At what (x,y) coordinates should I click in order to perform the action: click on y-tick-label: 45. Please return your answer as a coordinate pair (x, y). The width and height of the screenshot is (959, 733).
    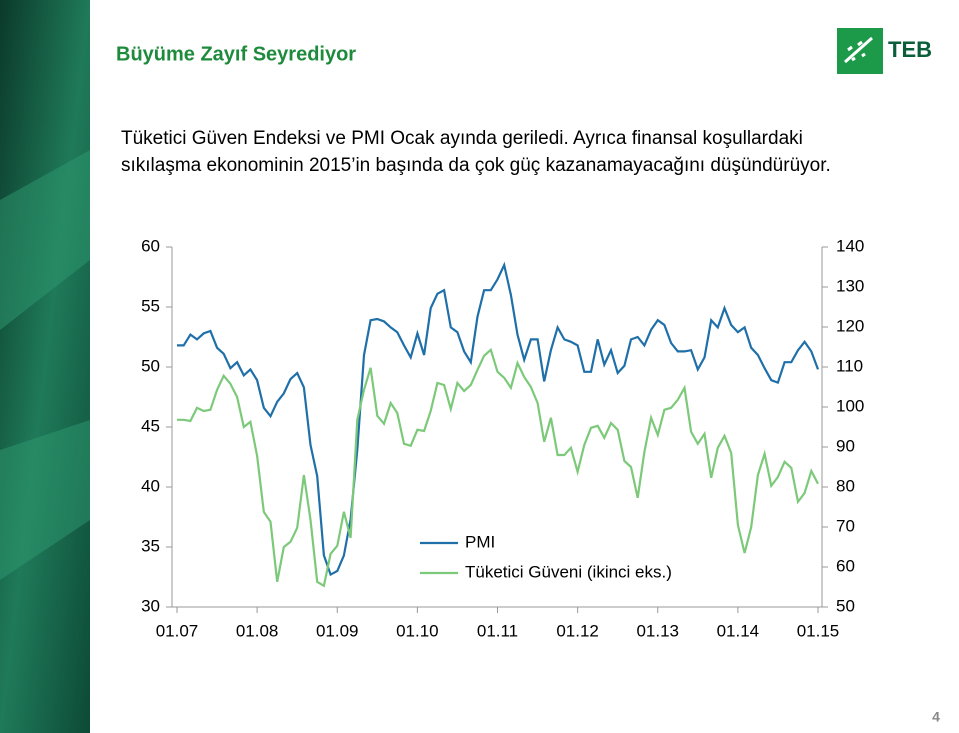
    Looking at the image, I should click on (150, 425).